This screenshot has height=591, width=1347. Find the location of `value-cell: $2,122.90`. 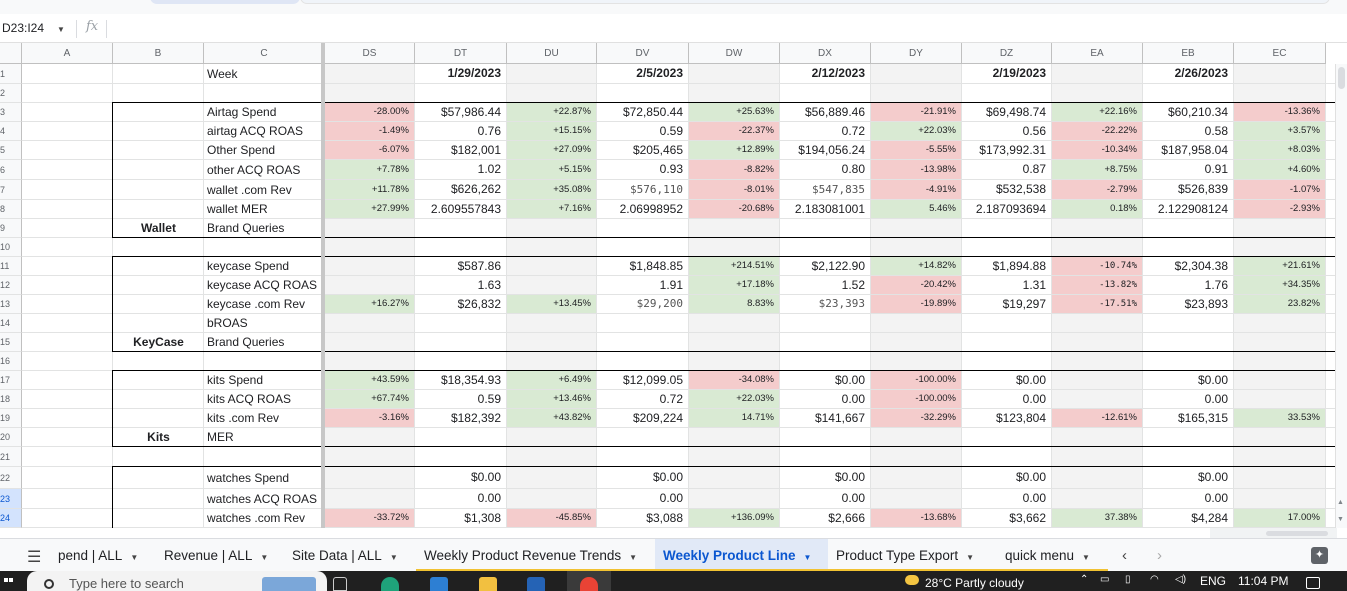

value-cell: $2,122.90 is located at coordinates (838, 266).